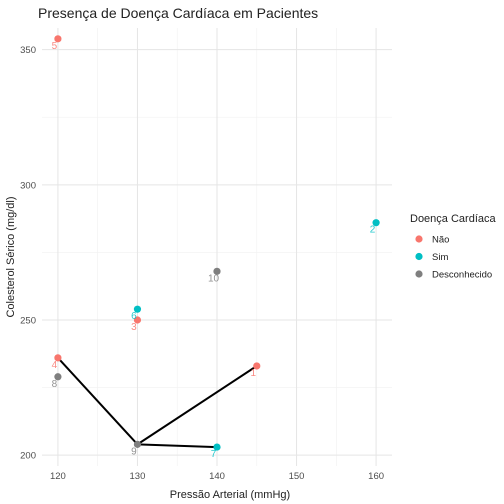  What do you see at coordinates (230, 495) in the screenshot?
I see `x-axis-label: Pressão Arterial (mmHg)` at bounding box center [230, 495].